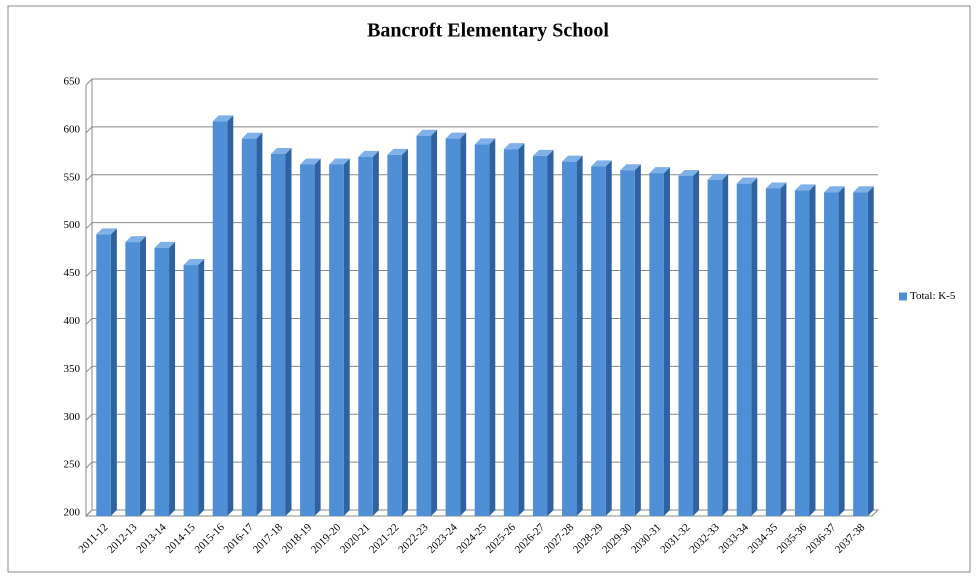 Image resolution: width=977 pixels, height=577 pixels. What do you see at coordinates (72, 369) in the screenshot?
I see `y-tick-label: 350` at bounding box center [72, 369].